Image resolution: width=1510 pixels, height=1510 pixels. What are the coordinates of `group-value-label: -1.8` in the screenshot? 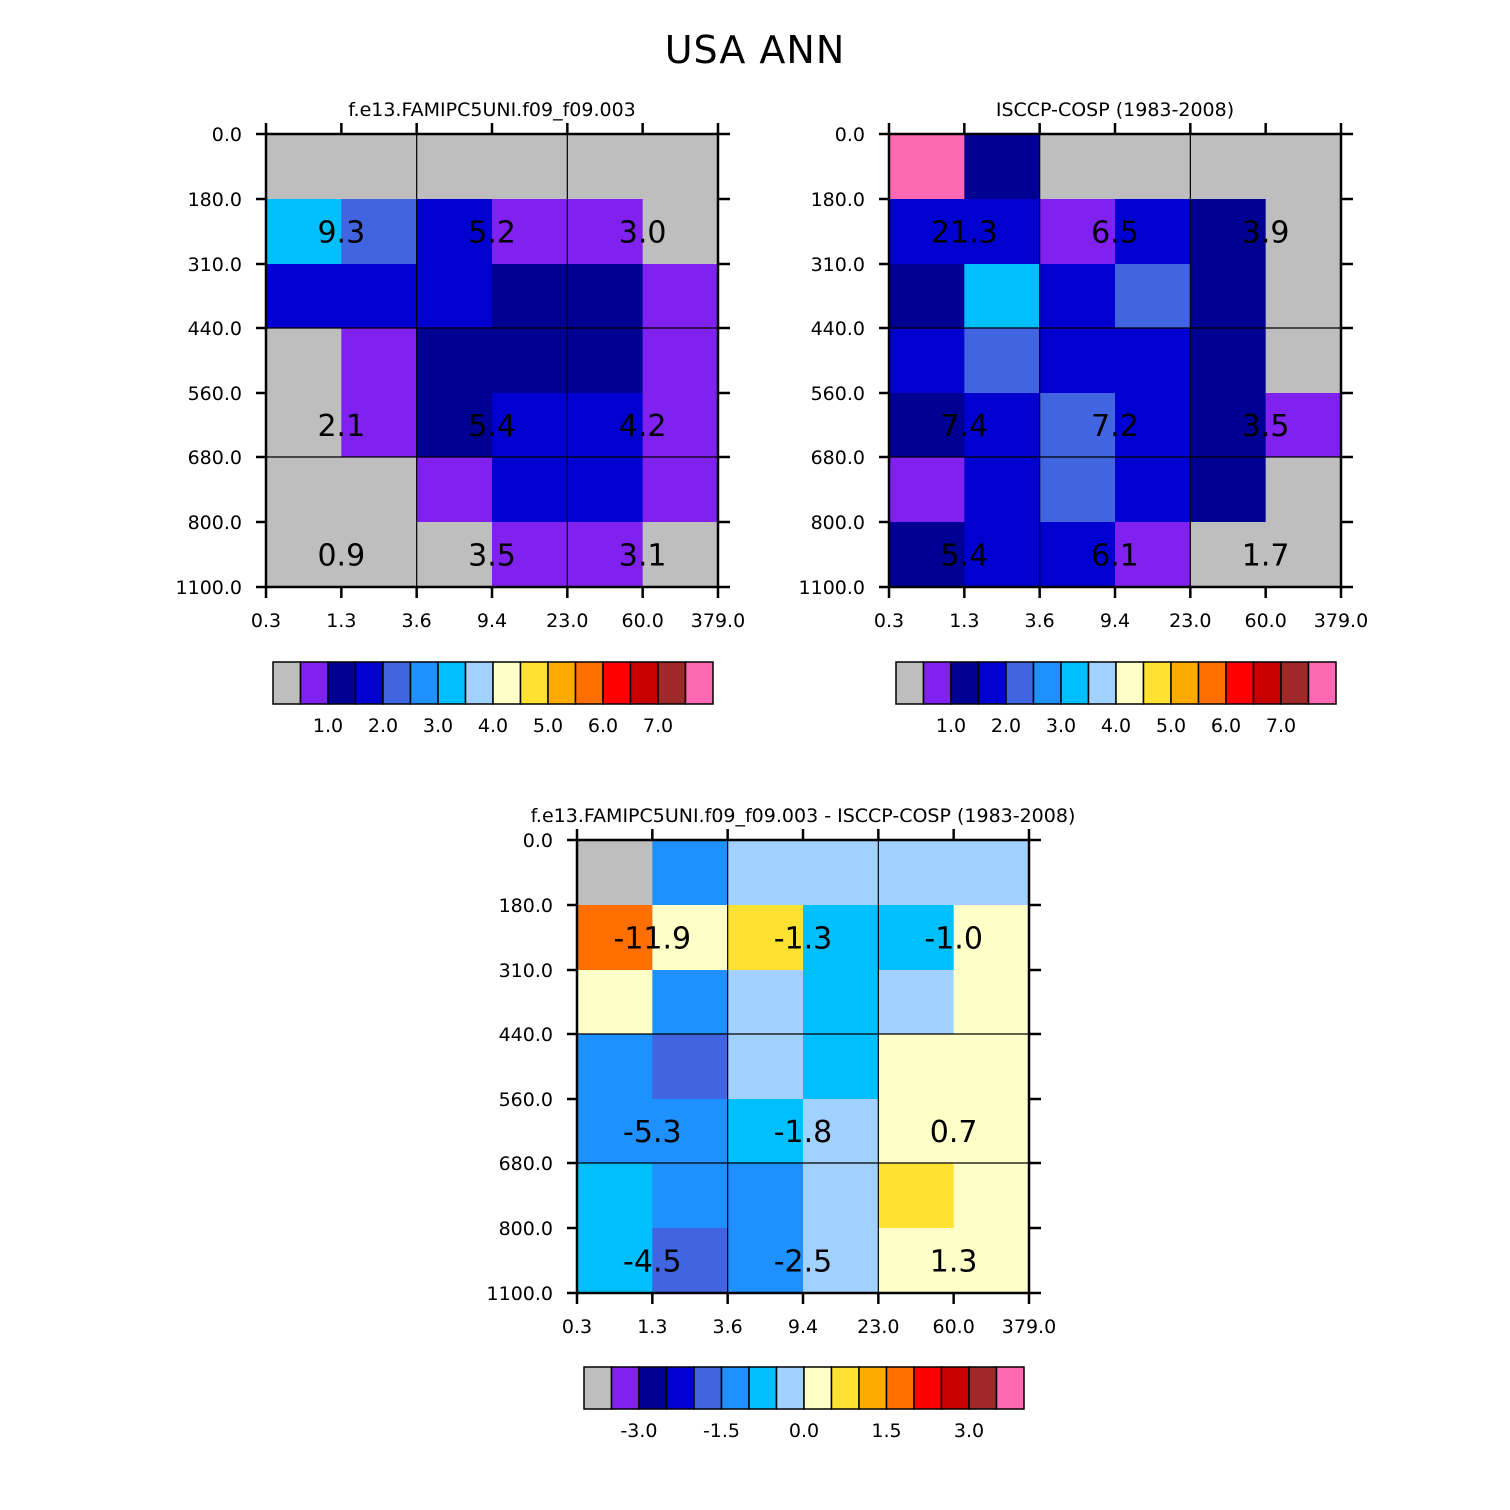 It's located at (803, 1132).